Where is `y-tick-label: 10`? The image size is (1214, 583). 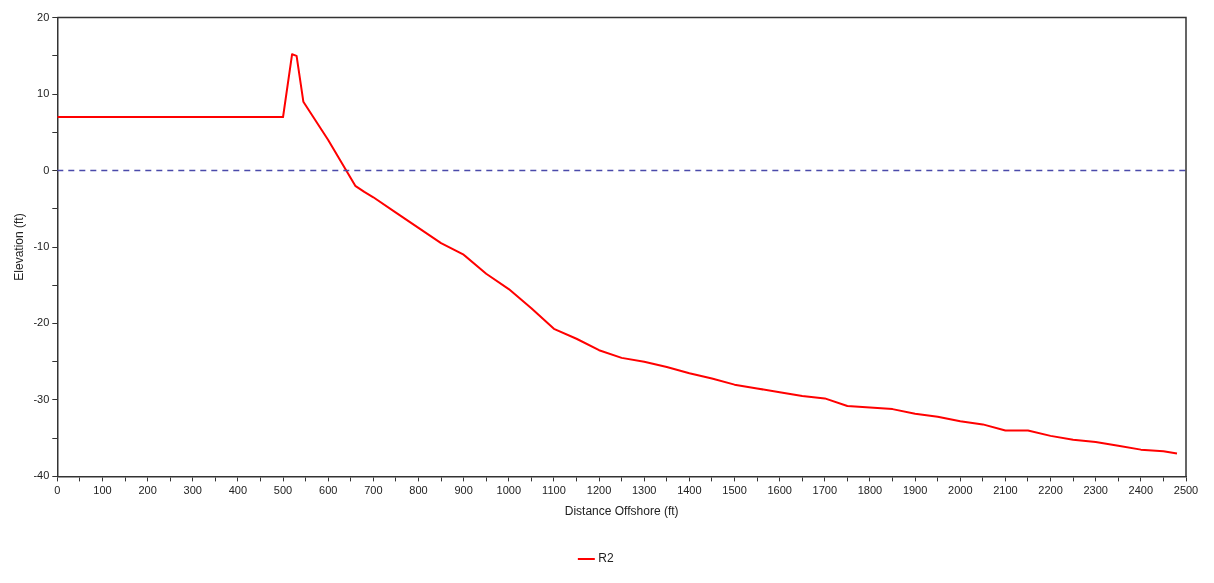
y-tick-label: 10 is located at coordinates (43, 93).